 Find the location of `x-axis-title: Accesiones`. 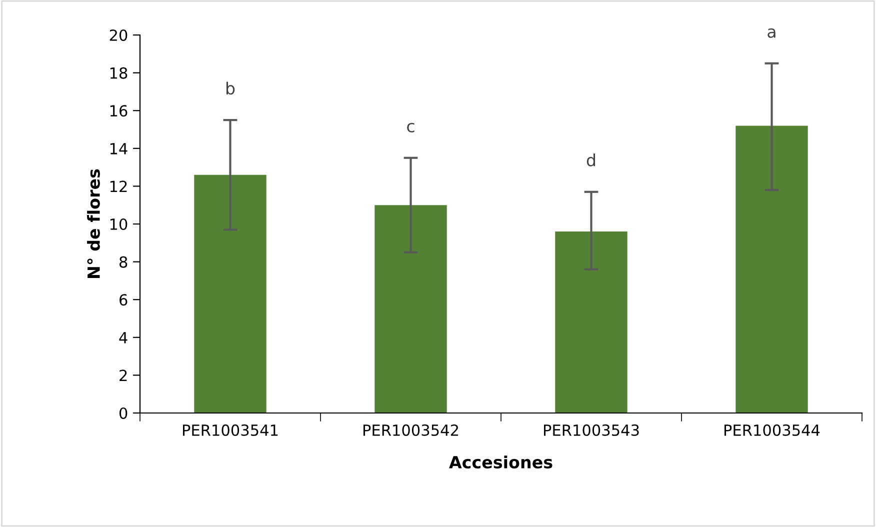

x-axis-title: Accesiones is located at coordinates (500, 462).